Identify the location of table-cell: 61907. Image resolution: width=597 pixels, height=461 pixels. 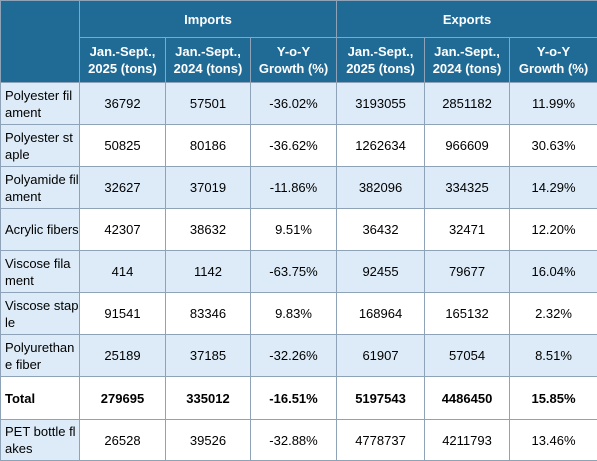
(381, 356).